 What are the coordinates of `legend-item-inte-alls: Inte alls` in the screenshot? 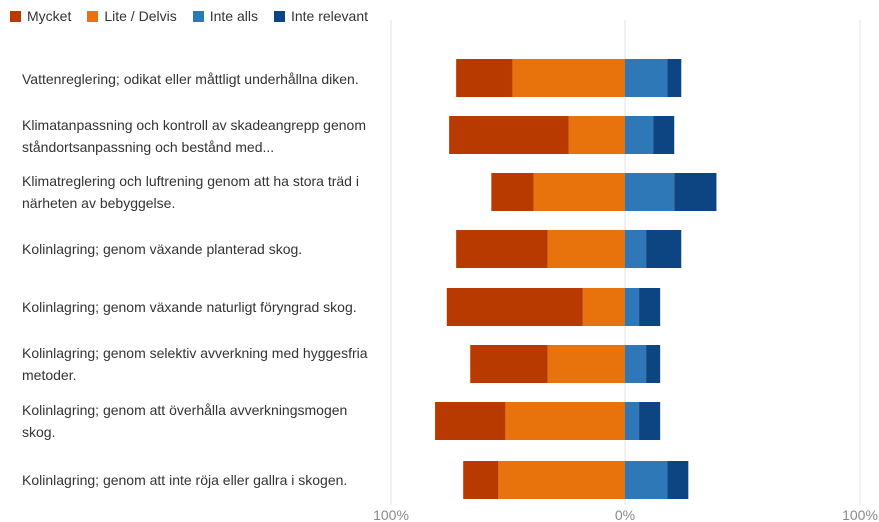 It's located at (225, 16).